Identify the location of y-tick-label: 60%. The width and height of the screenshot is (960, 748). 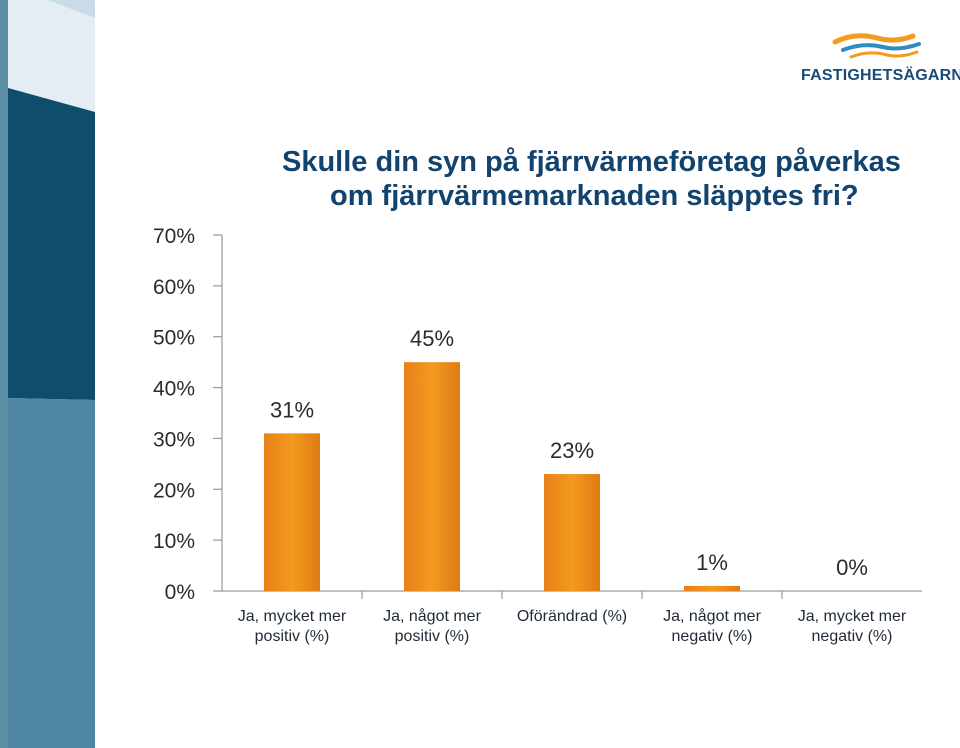
(174, 287).